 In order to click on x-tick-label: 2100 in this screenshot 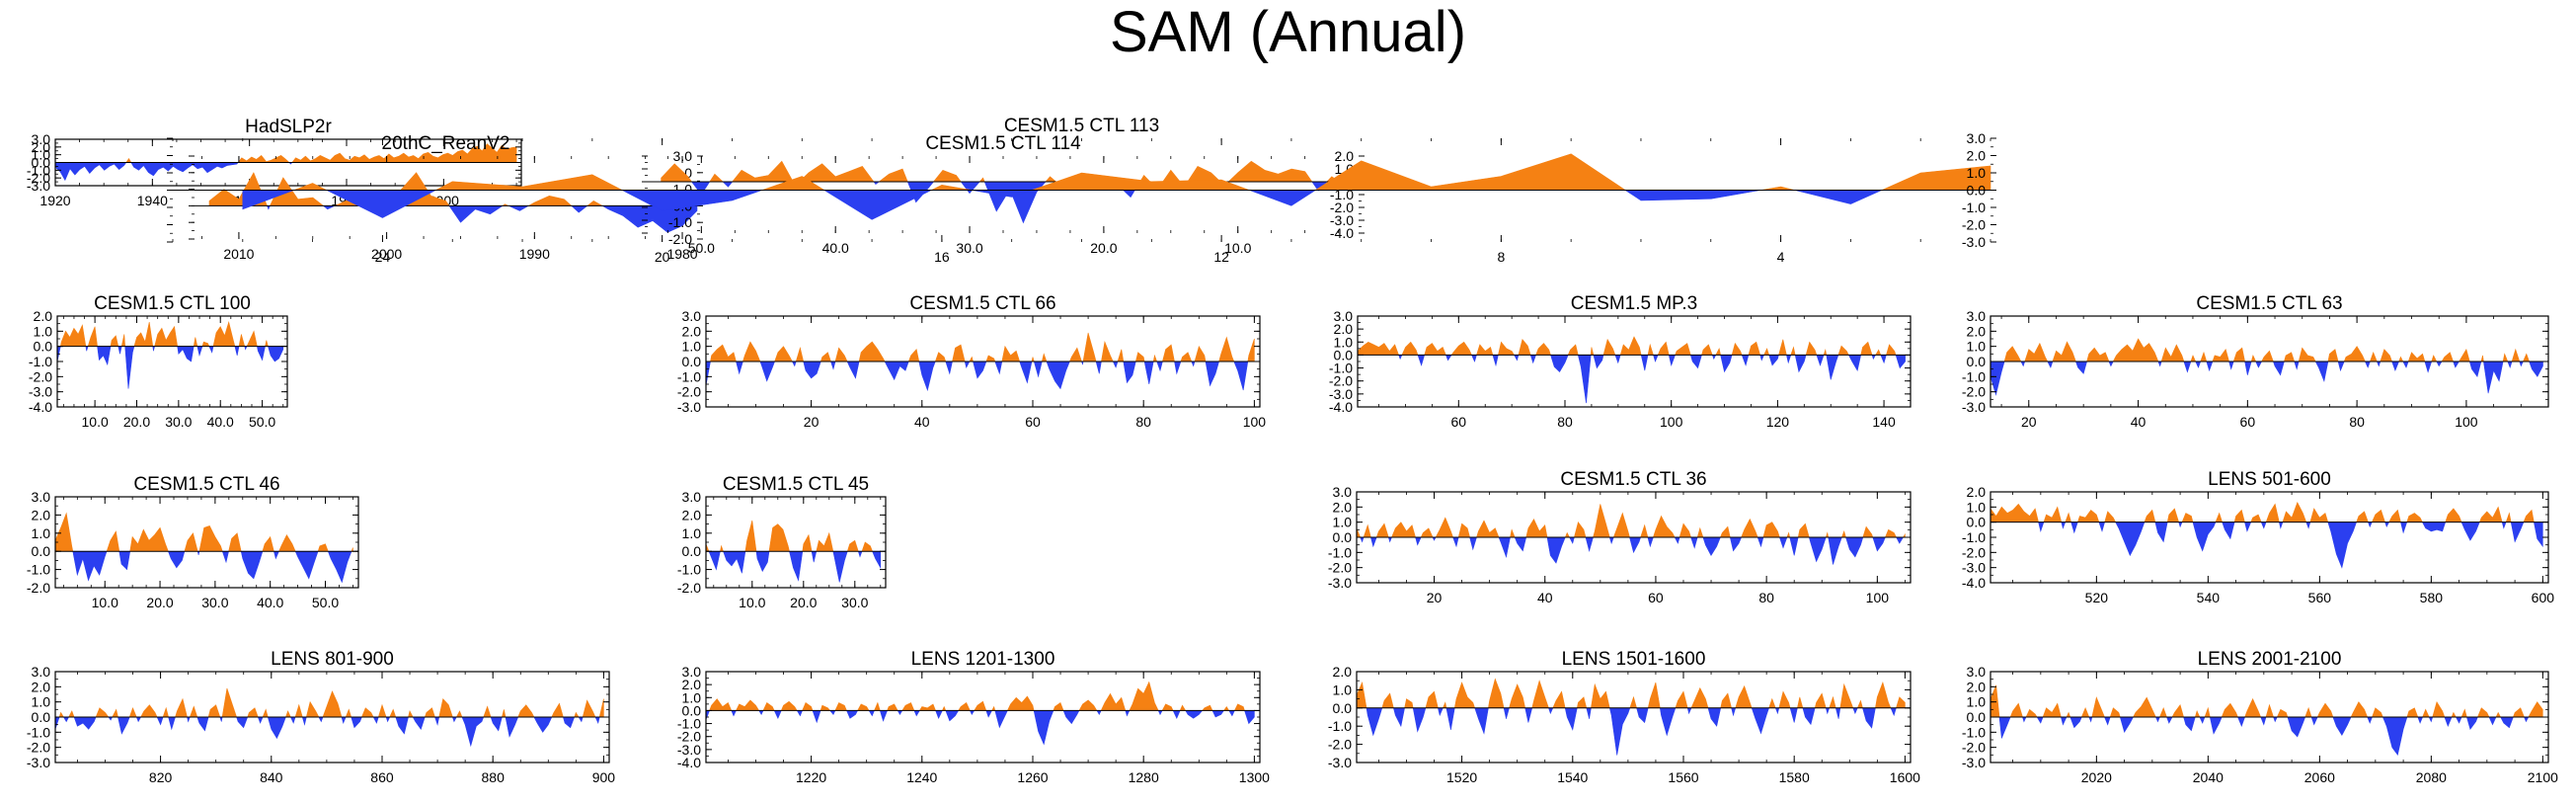, I will do `click(2543, 777)`.